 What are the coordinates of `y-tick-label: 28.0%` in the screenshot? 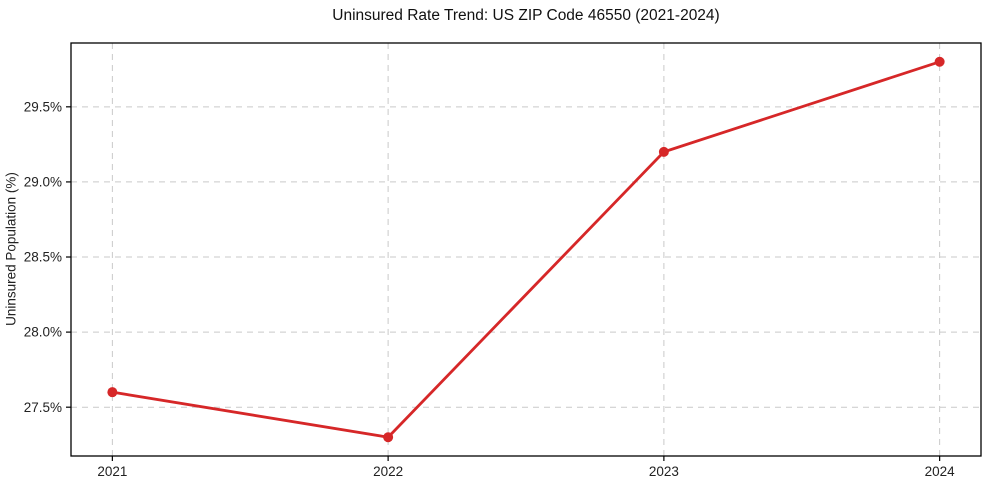 It's located at (43, 332).